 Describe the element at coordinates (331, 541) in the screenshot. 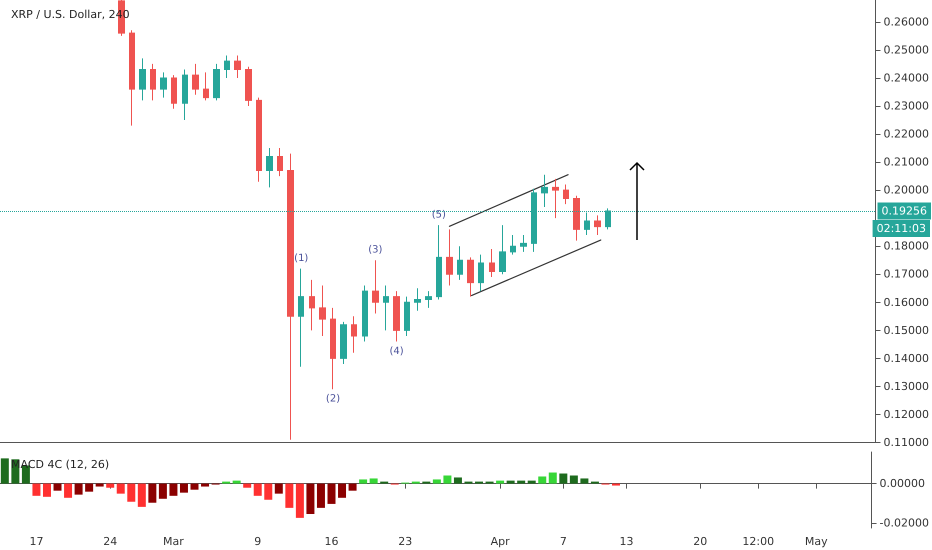

I see `x-tick-label: 16` at that location.